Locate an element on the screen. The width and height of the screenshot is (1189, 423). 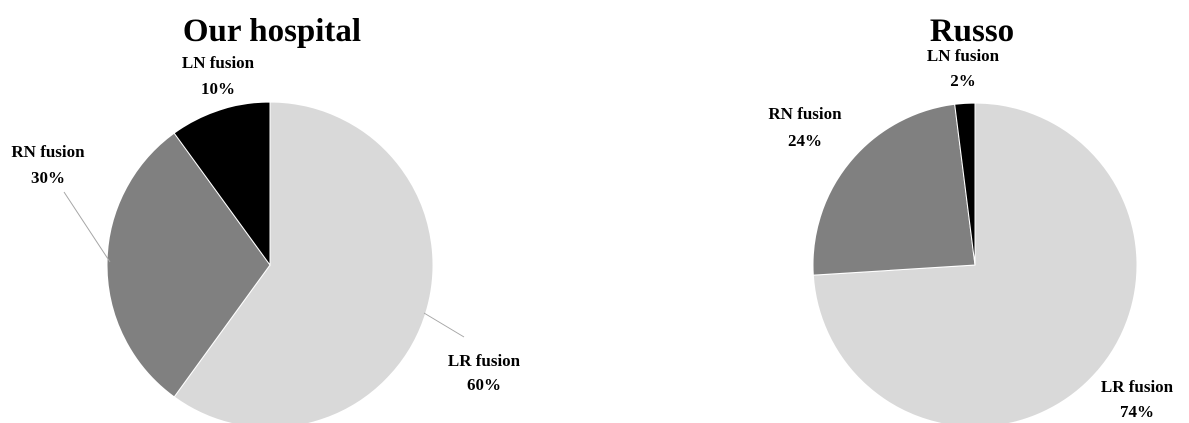
slice-value-label: 10% is located at coordinates (218, 88).